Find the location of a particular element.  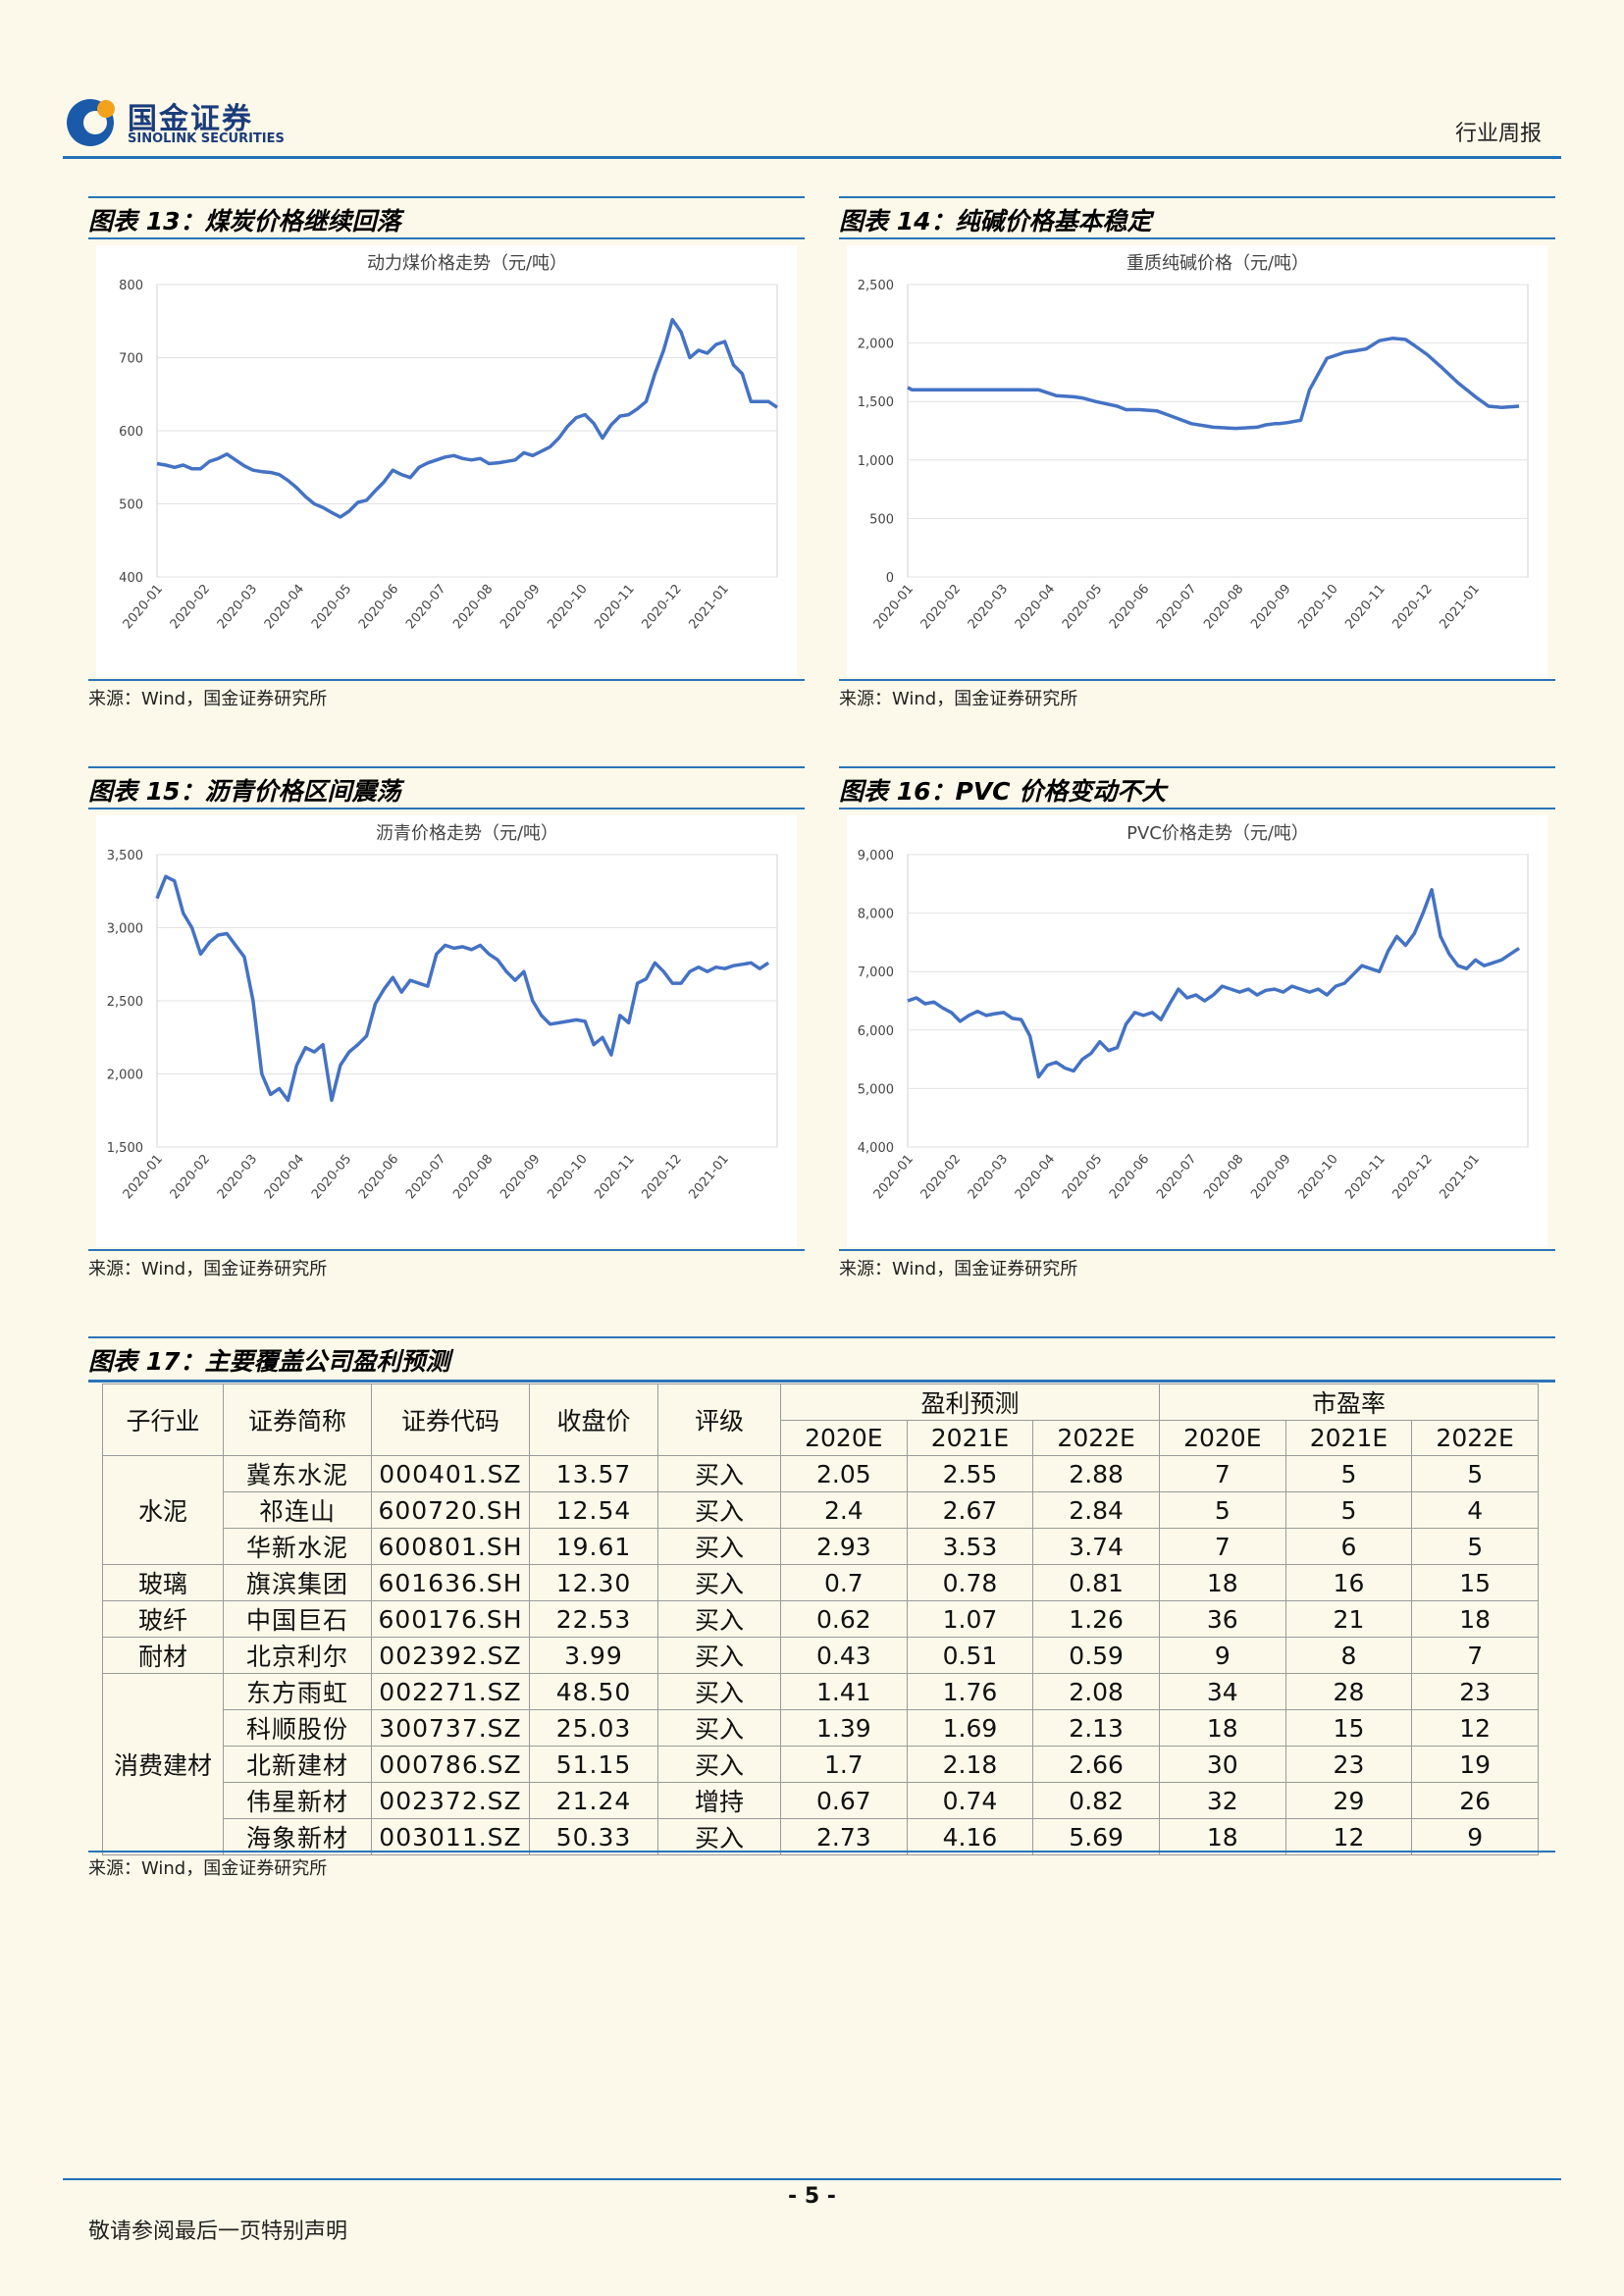

x-tick-label: 2020-03 is located at coordinates (988, 1177).